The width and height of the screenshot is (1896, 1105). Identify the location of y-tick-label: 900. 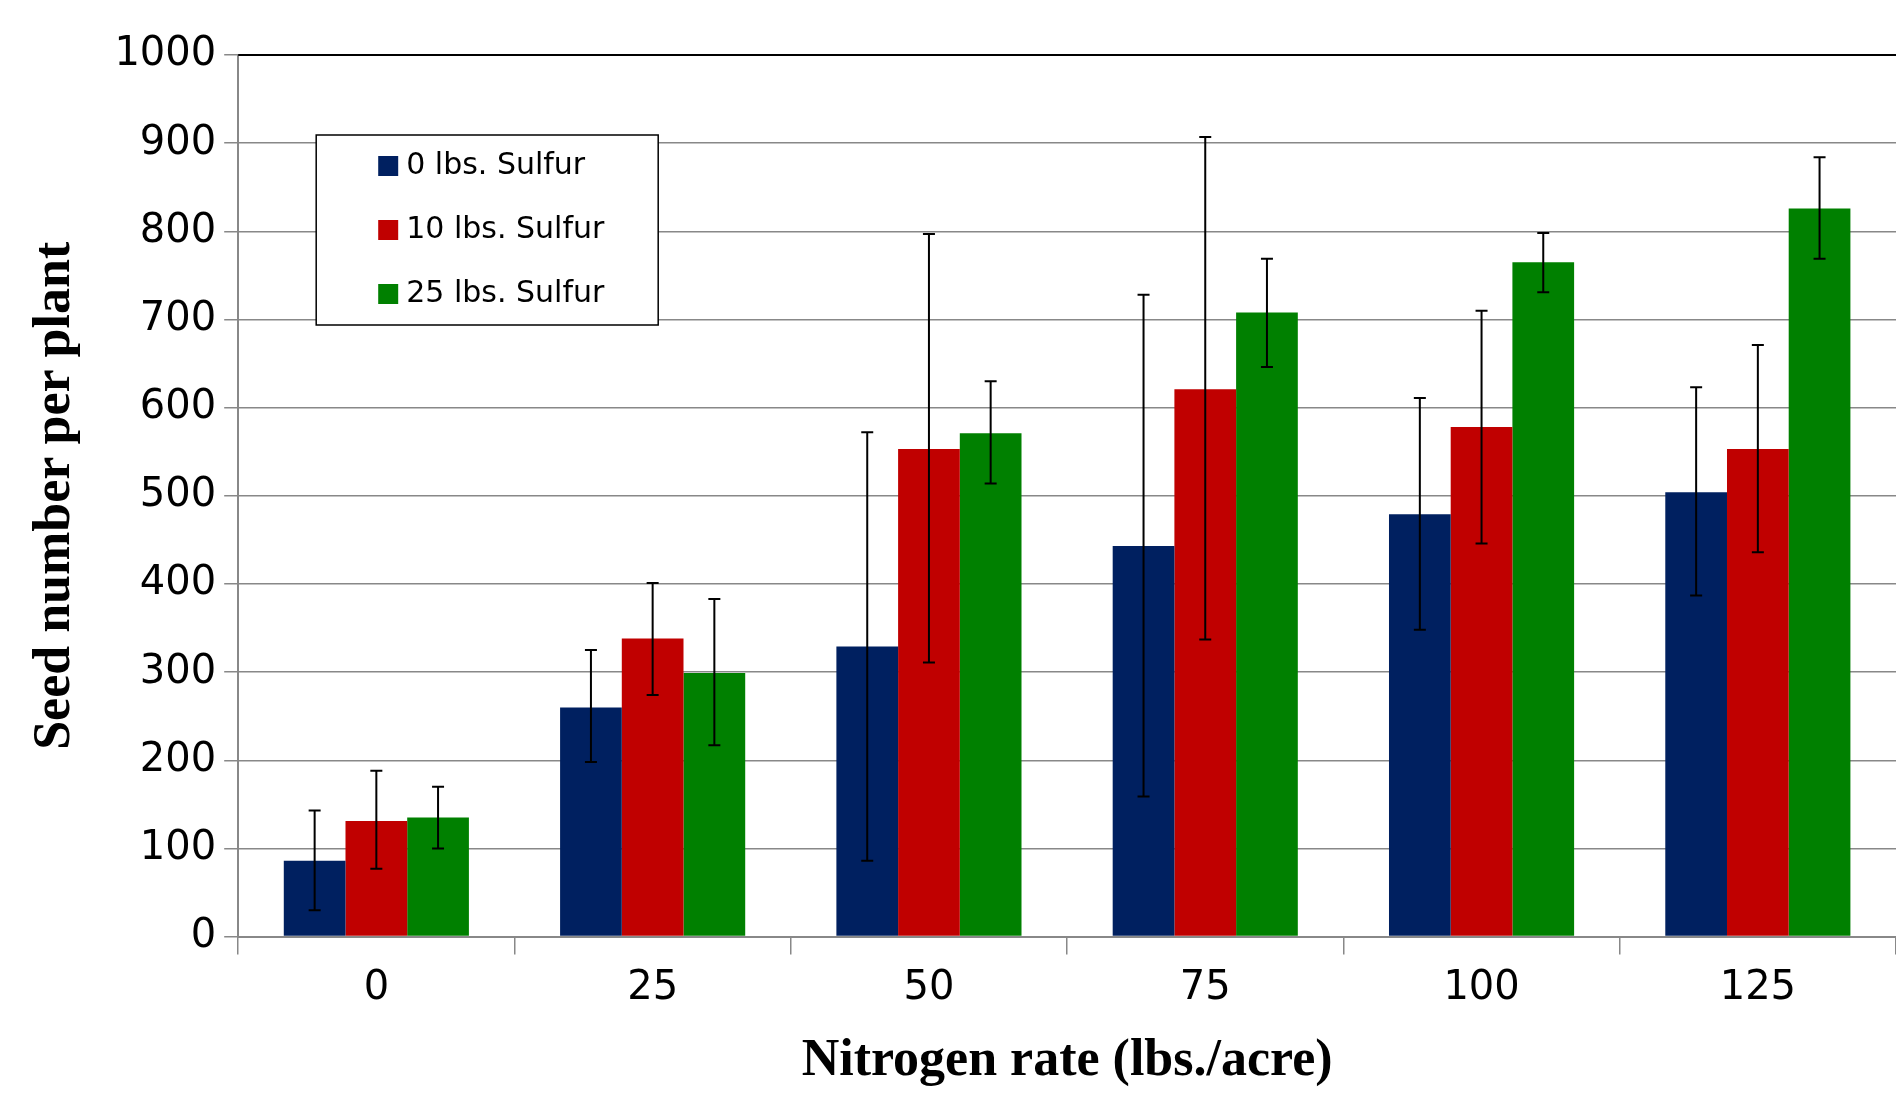
(178, 139).